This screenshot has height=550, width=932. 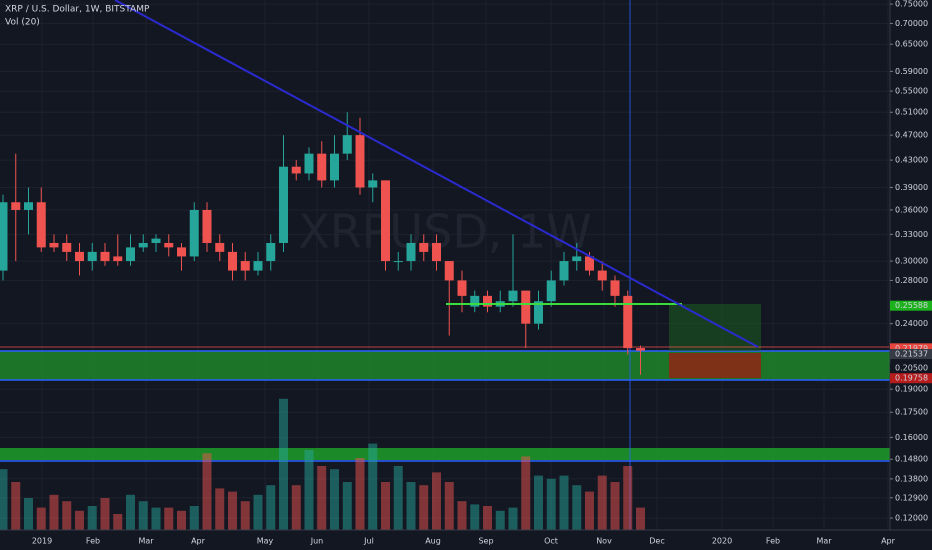 What do you see at coordinates (715, 365) in the screenshot?
I see `stop-box` at bounding box center [715, 365].